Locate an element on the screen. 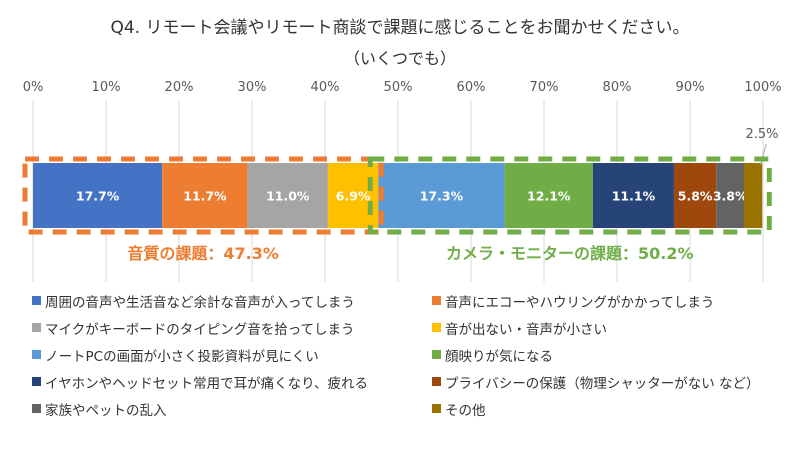  x-tick-label: 90% is located at coordinates (690, 87).